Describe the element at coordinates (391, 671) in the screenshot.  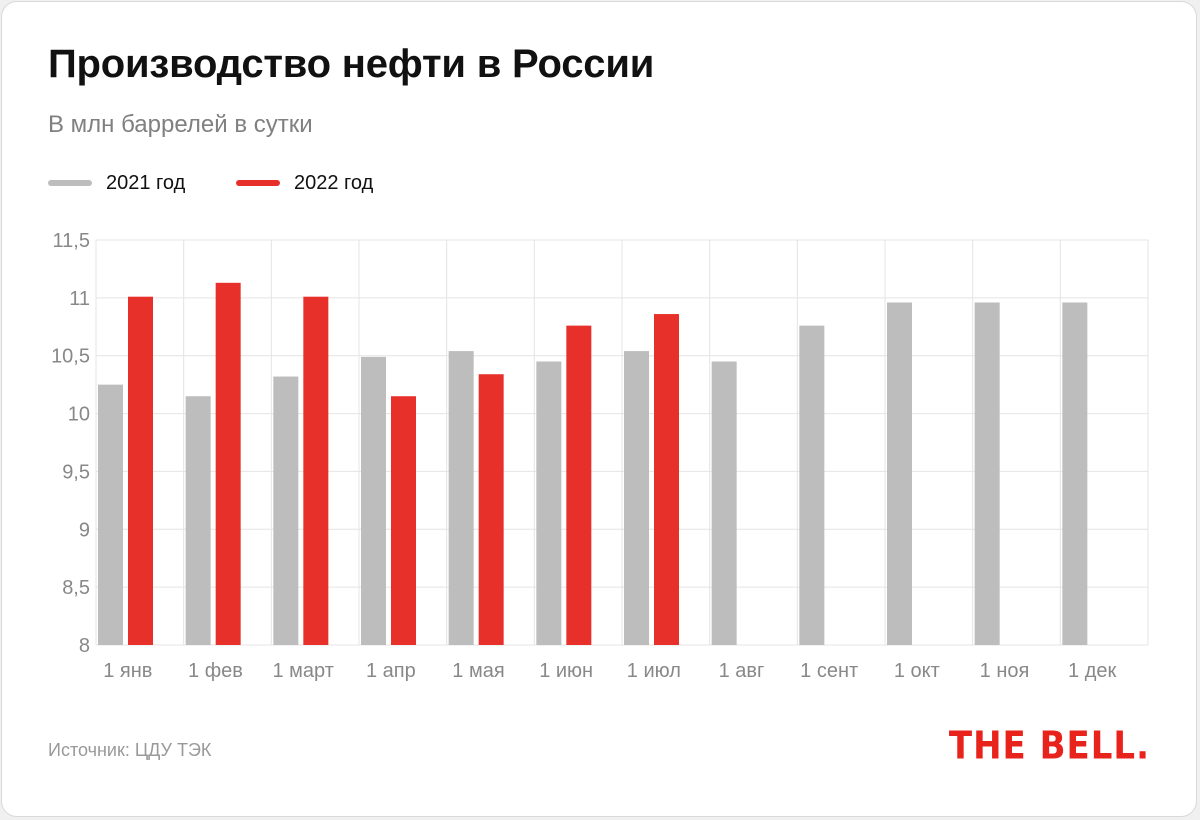
I see `x-tick-label: 1 апр` at that location.